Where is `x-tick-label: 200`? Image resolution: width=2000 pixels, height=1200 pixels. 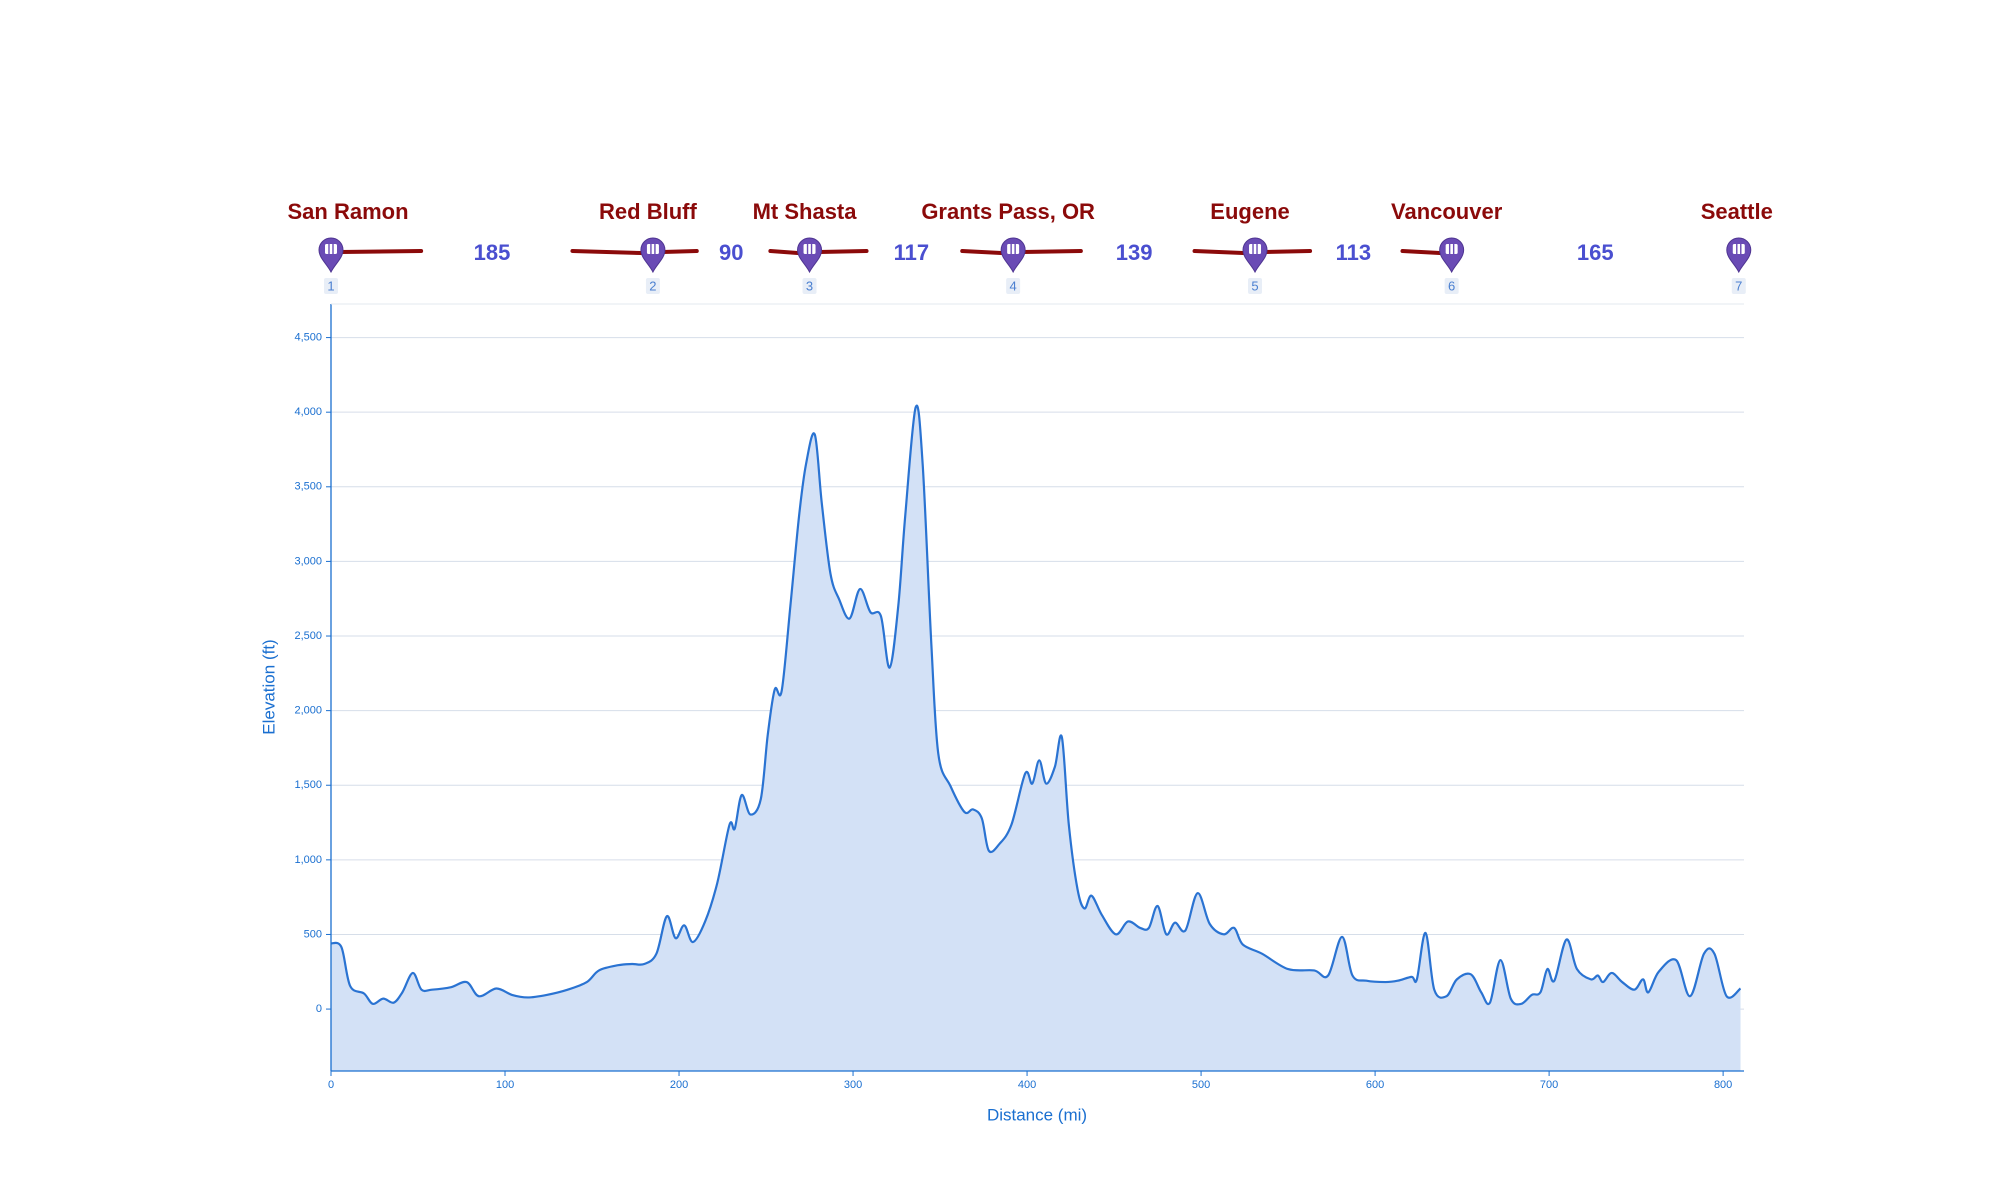 x-tick-label: 200 is located at coordinates (679, 1085).